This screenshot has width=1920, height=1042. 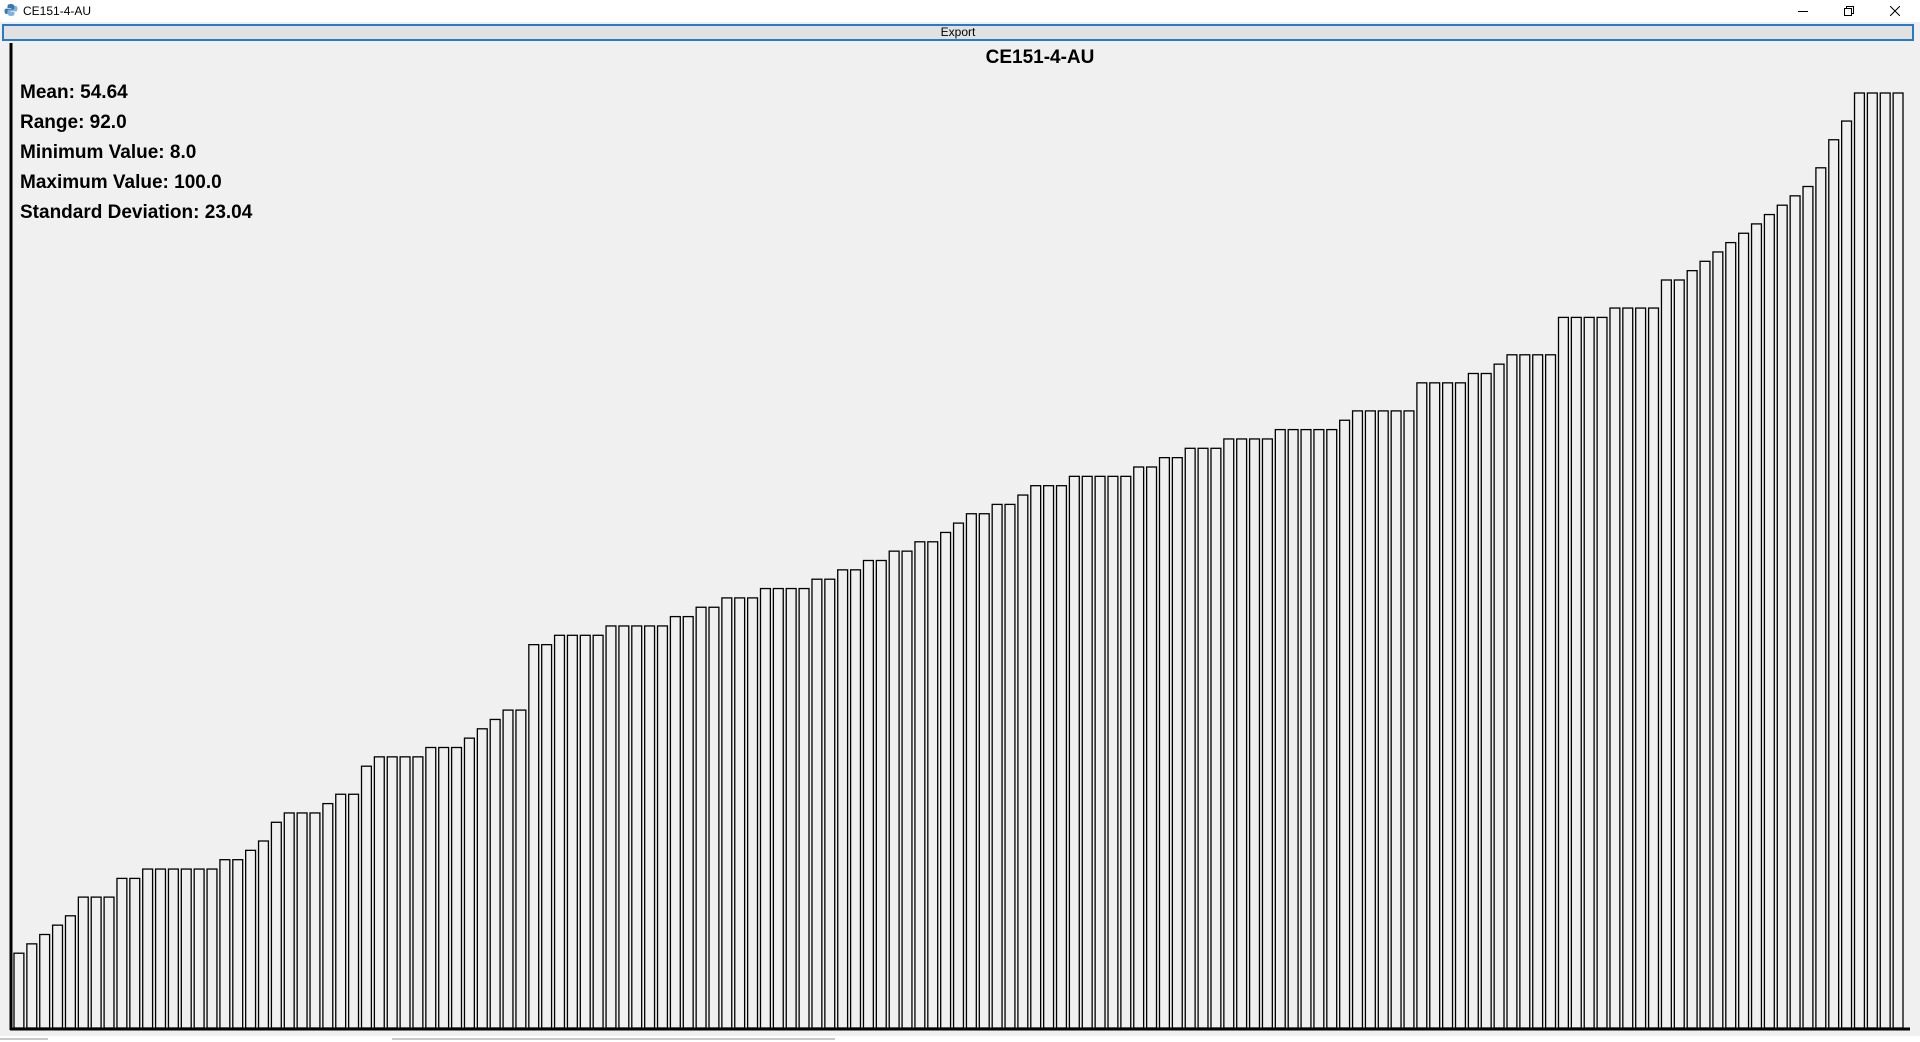 What do you see at coordinates (1040, 57) in the screenshot?
I see `chart-title: CE151-4-AU` at bounding box center [1040, 57].